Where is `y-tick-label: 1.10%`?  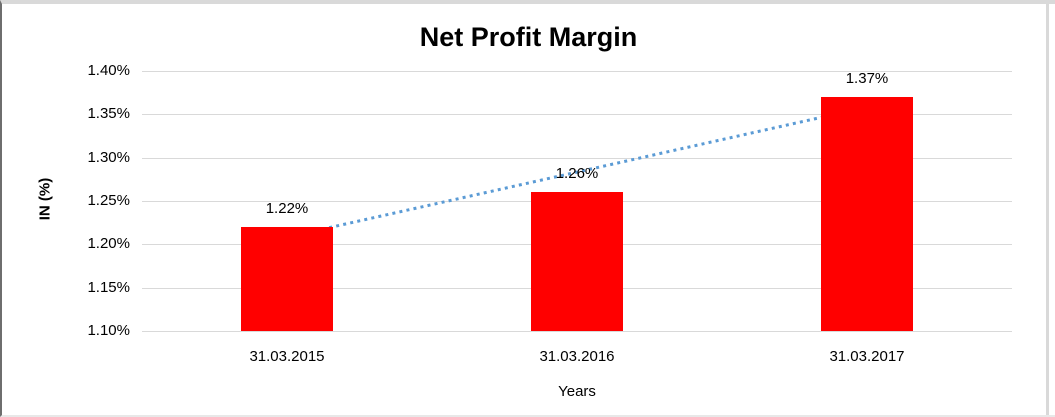
y-tick-label: 1.10% is located at coordinates (108, 330).